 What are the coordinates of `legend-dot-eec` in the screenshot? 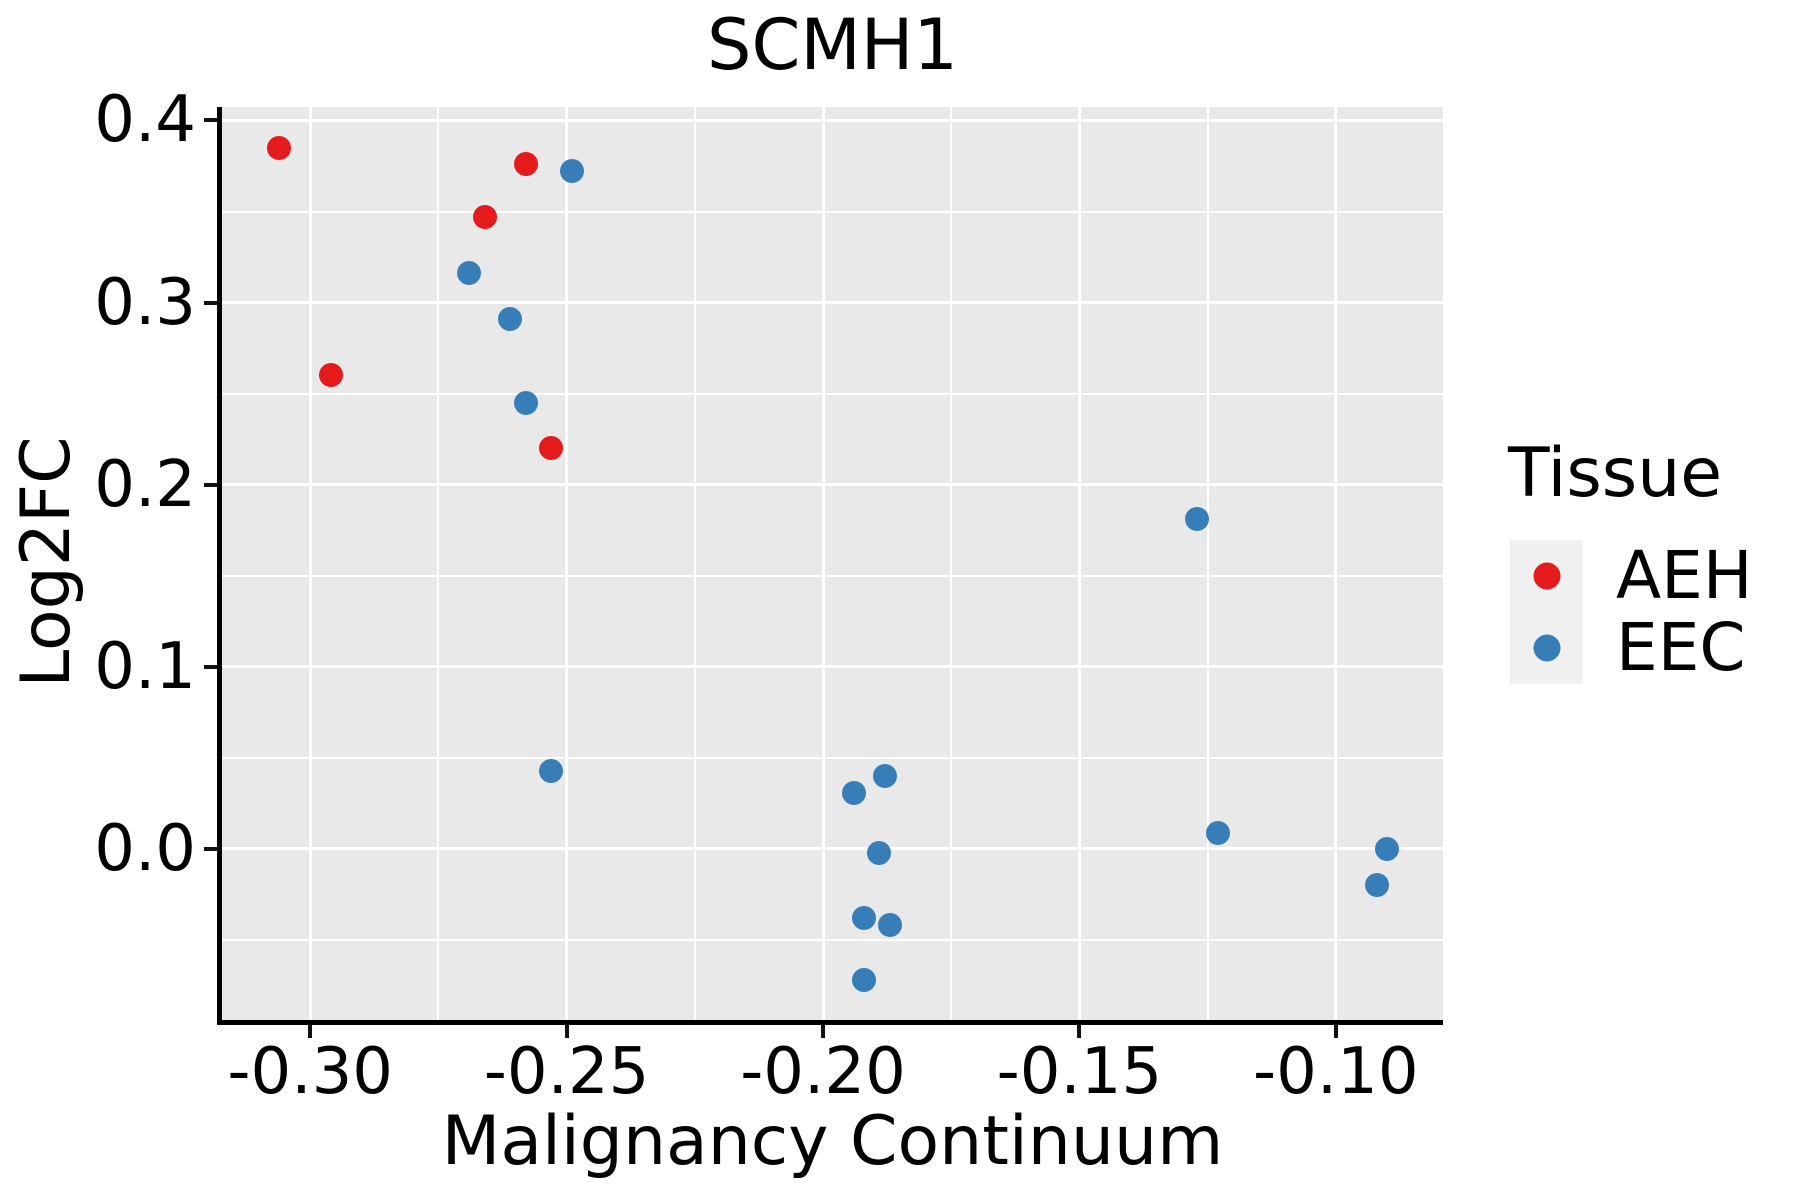 It's located at (1546, 648).